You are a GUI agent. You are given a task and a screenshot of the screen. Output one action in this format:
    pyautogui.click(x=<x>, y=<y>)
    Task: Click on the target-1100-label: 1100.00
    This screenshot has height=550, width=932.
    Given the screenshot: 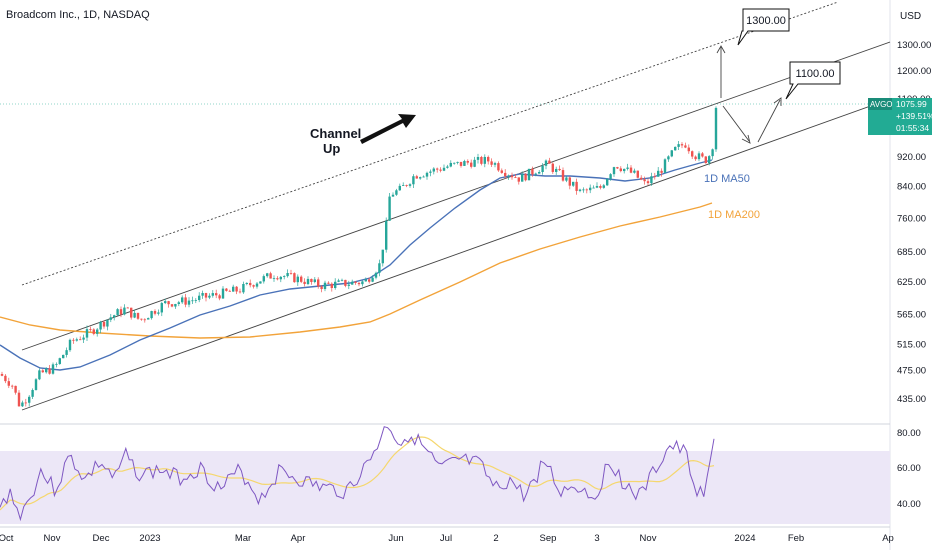 What is the action you would take?
    pyautogui.click(x=815, y=74)
    